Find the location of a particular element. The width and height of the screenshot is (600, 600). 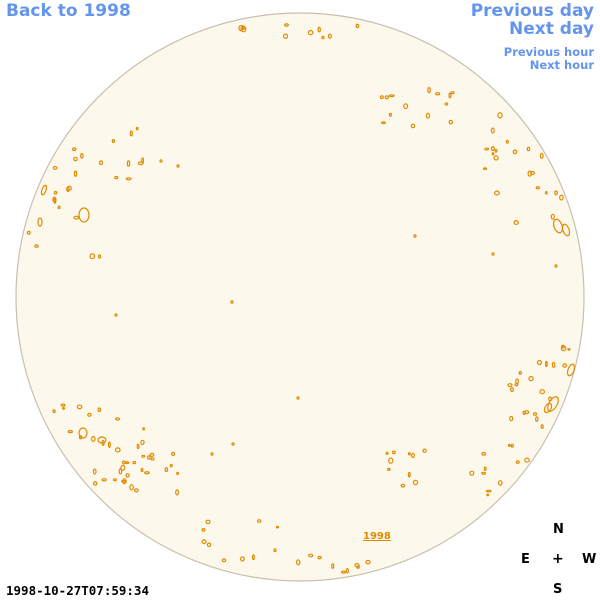

compass-east-label: E is located at coordinates (525, 559).